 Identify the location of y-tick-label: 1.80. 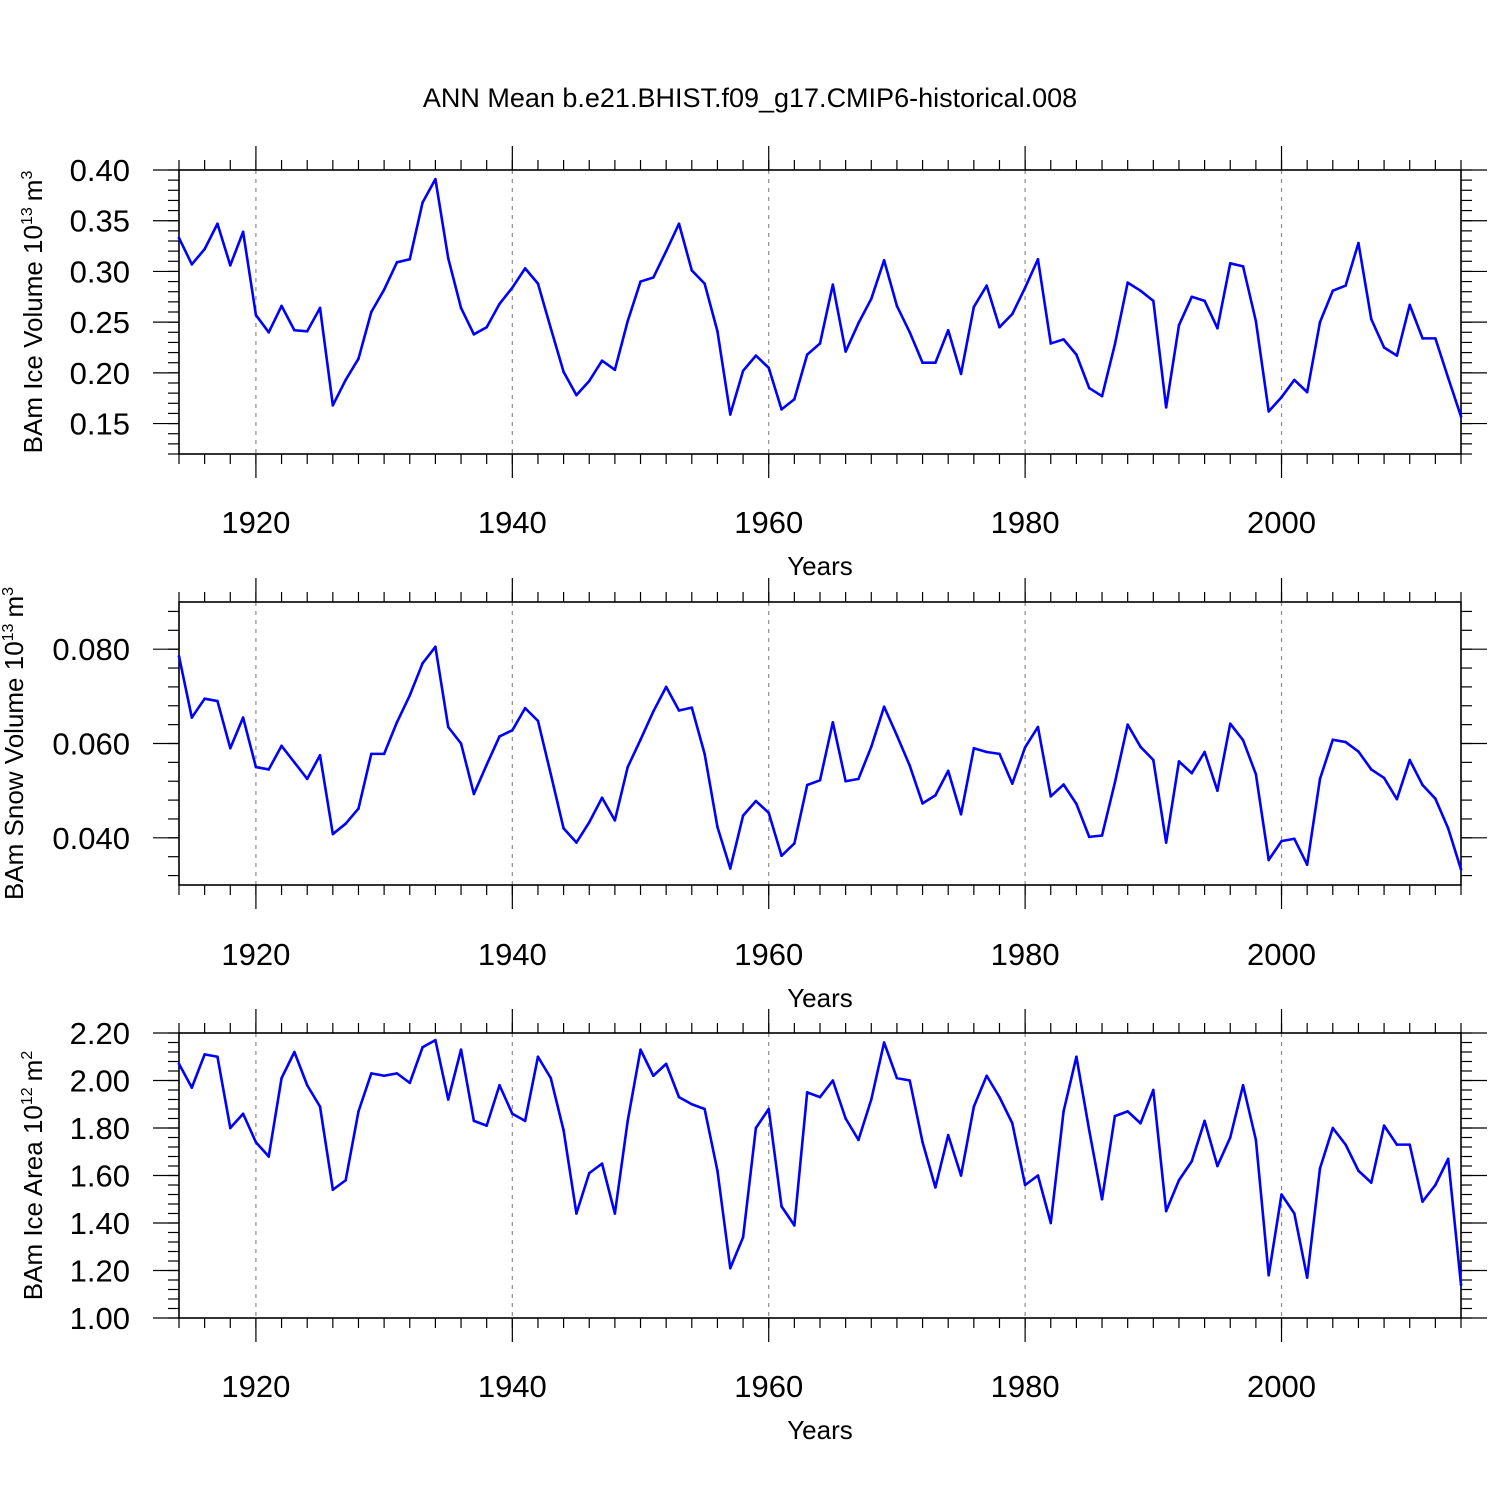
(100, 1128).